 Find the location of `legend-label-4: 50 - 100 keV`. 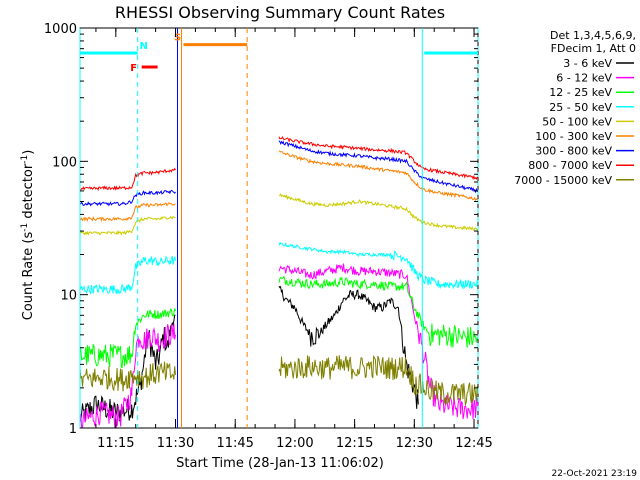

legend-label-4: 50 - 100 keV is located at coordinates (577, 121).